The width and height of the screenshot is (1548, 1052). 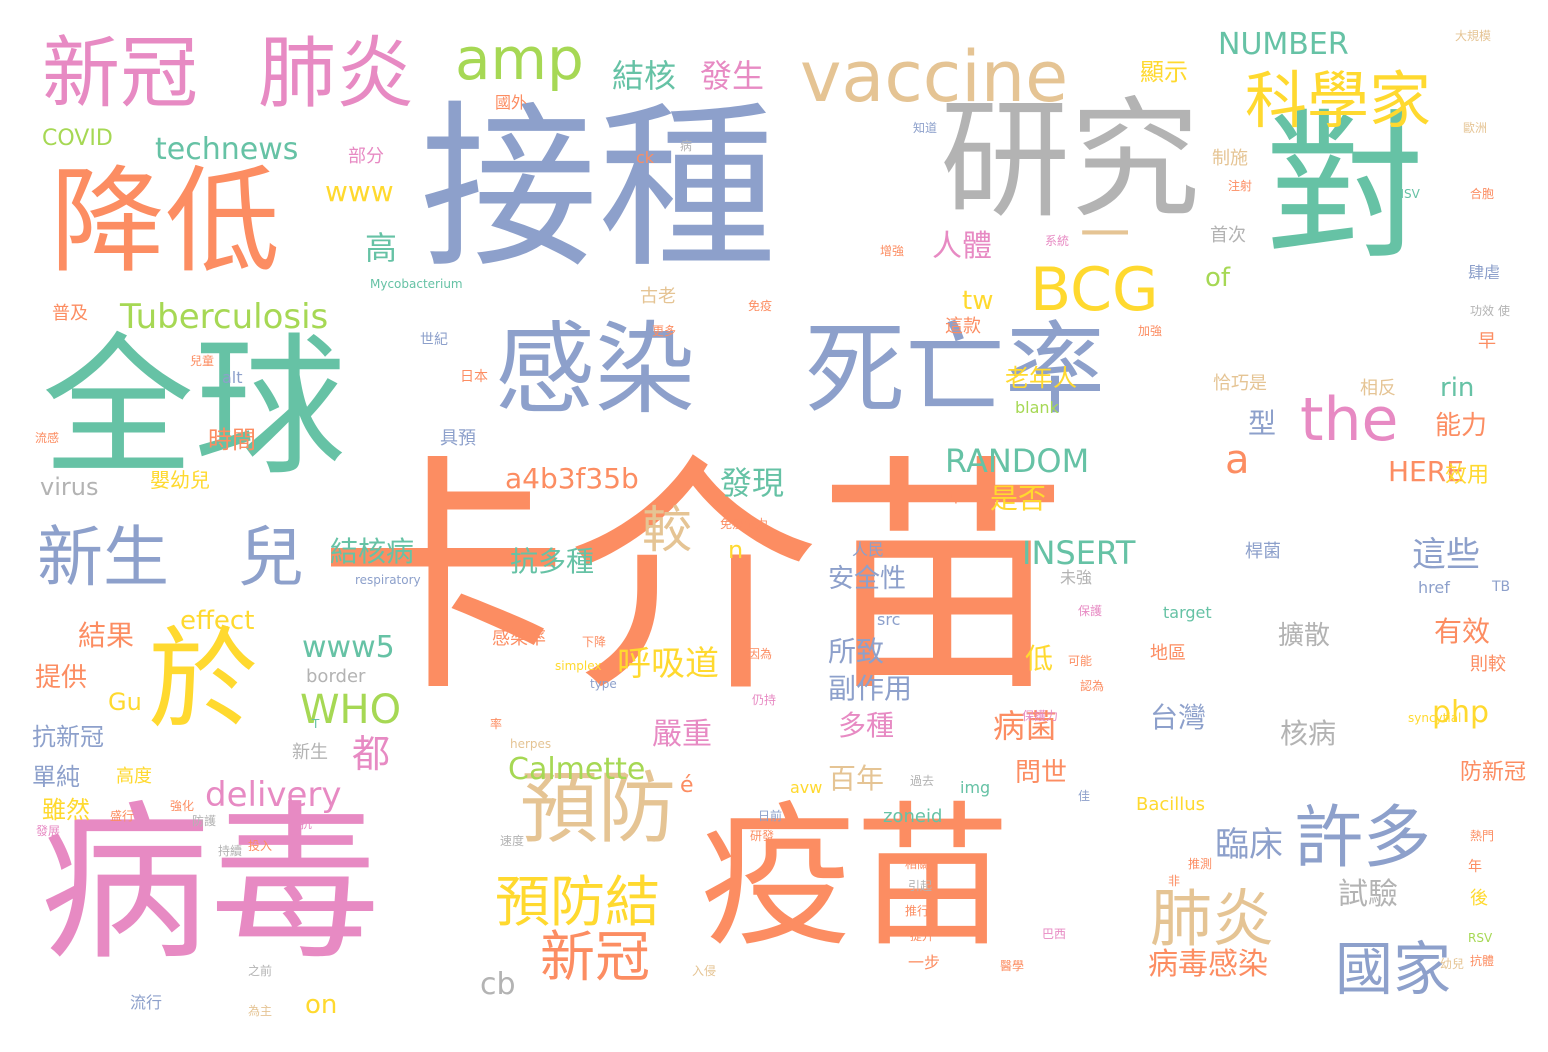 What do you see at coordinates (693, 579) in the screenshot?
I see `word-0: 卡介苗` at bounding box center [693, 579].